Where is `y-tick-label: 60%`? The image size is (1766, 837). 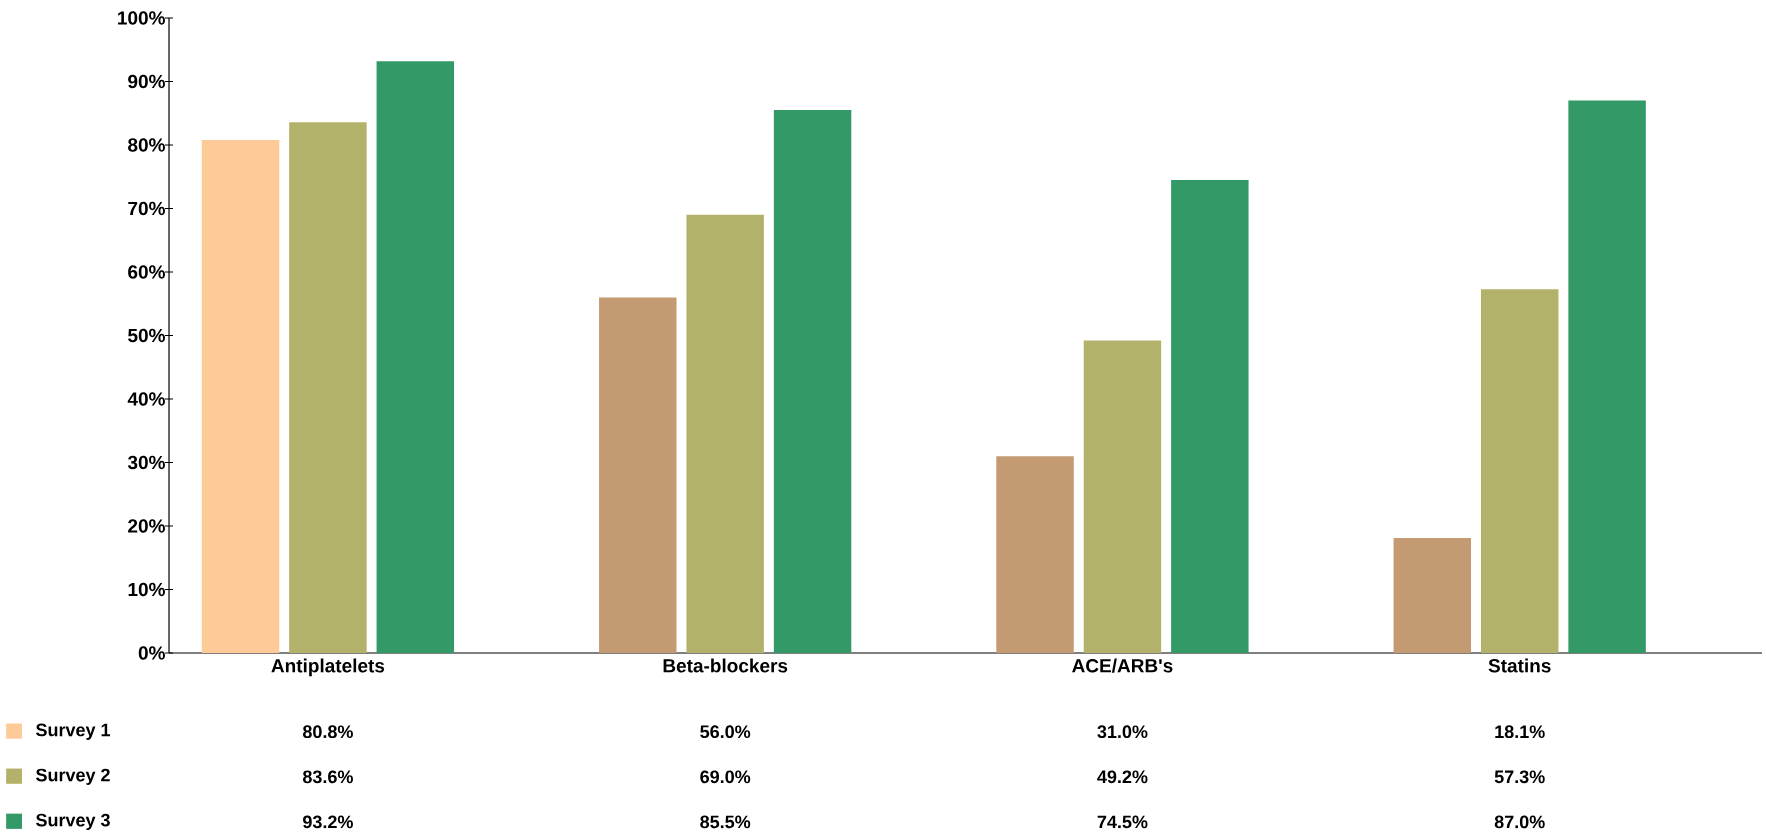
y-tick-label: 60% is located at coordinates (146, 272).